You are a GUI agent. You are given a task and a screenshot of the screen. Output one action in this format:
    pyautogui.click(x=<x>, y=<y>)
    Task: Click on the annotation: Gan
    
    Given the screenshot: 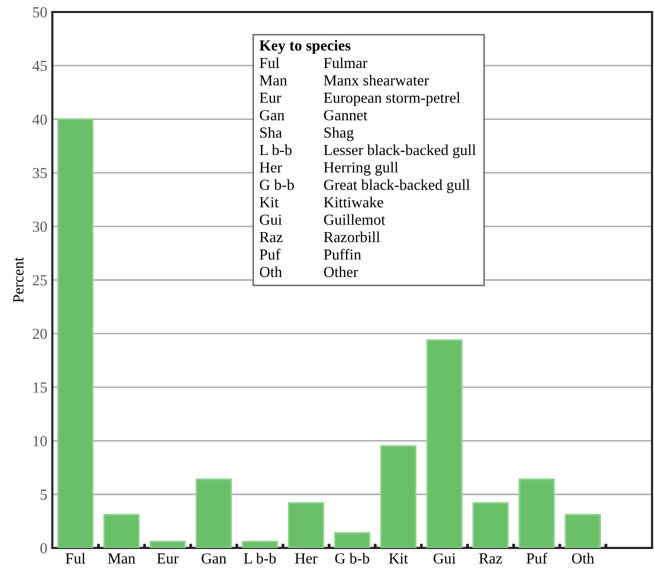 What is the action you would take?
    pyautogui.click(x=272, y=115)
    